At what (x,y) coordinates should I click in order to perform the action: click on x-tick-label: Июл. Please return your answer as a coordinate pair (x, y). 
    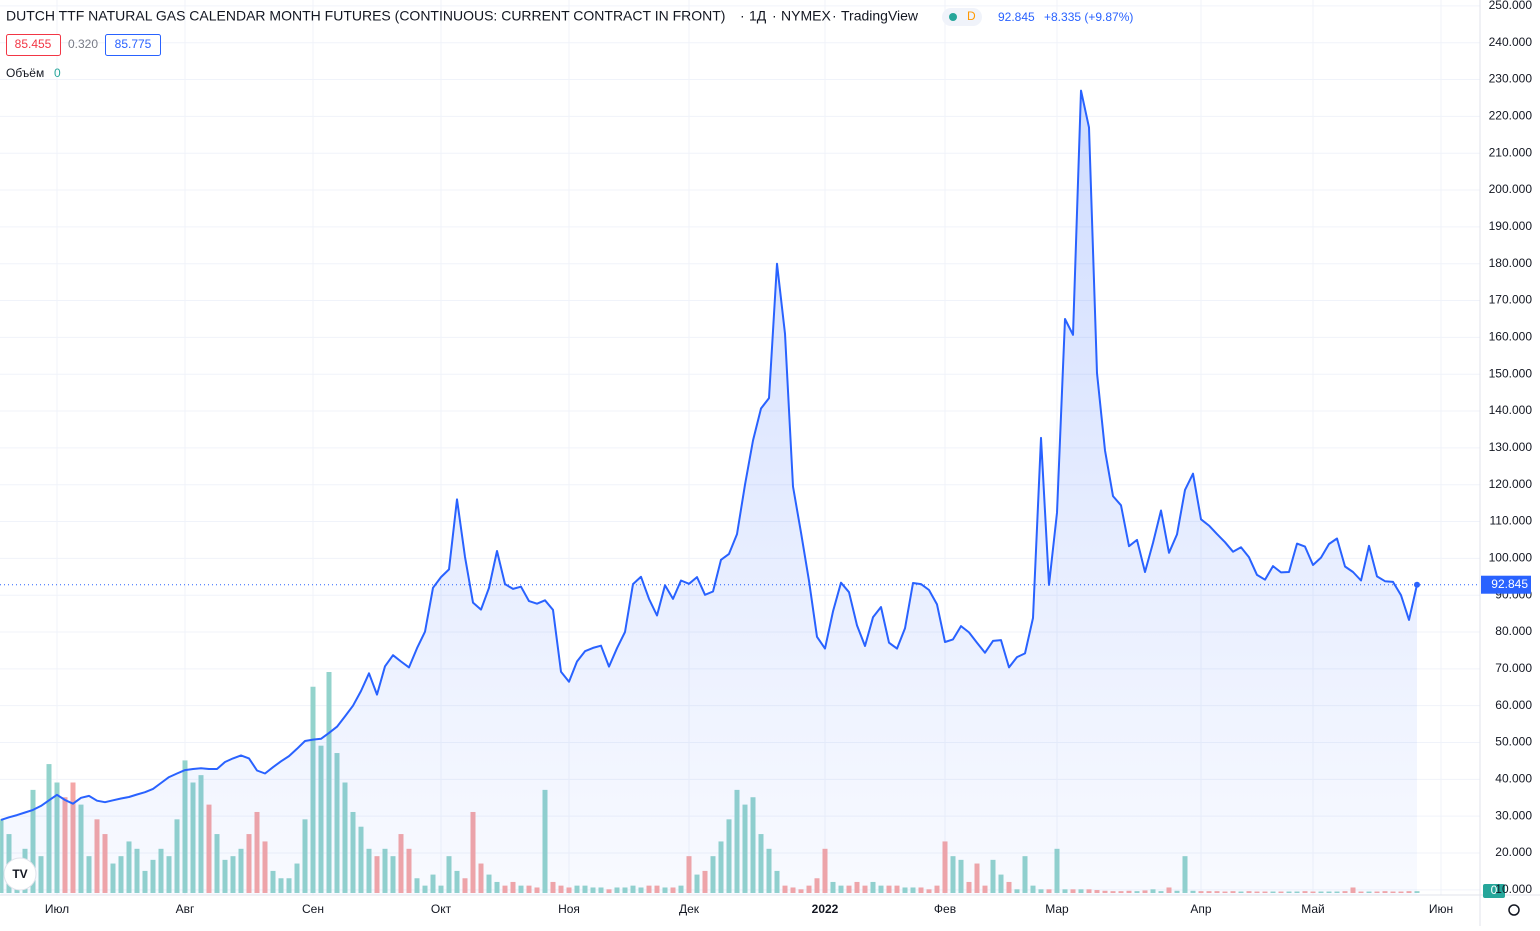
    Looking at the image, I should click on (57, 909).